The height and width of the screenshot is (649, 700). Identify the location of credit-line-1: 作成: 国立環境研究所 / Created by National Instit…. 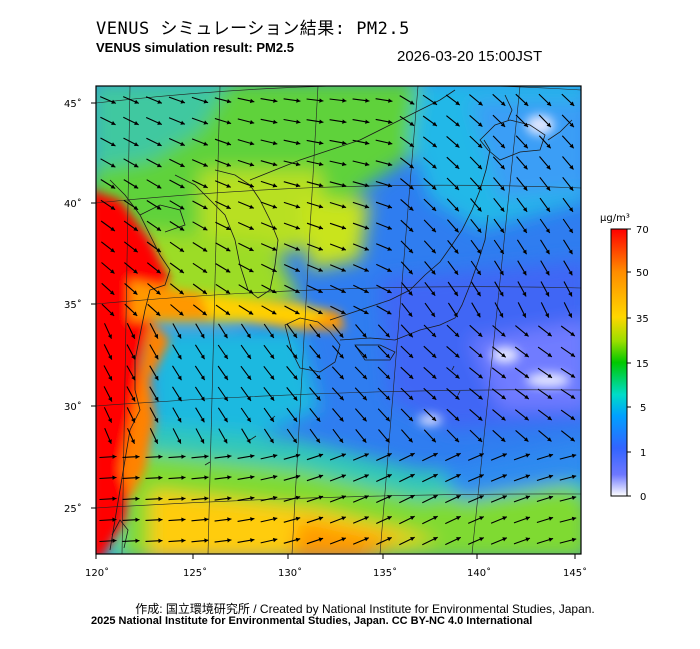
(365, 609).